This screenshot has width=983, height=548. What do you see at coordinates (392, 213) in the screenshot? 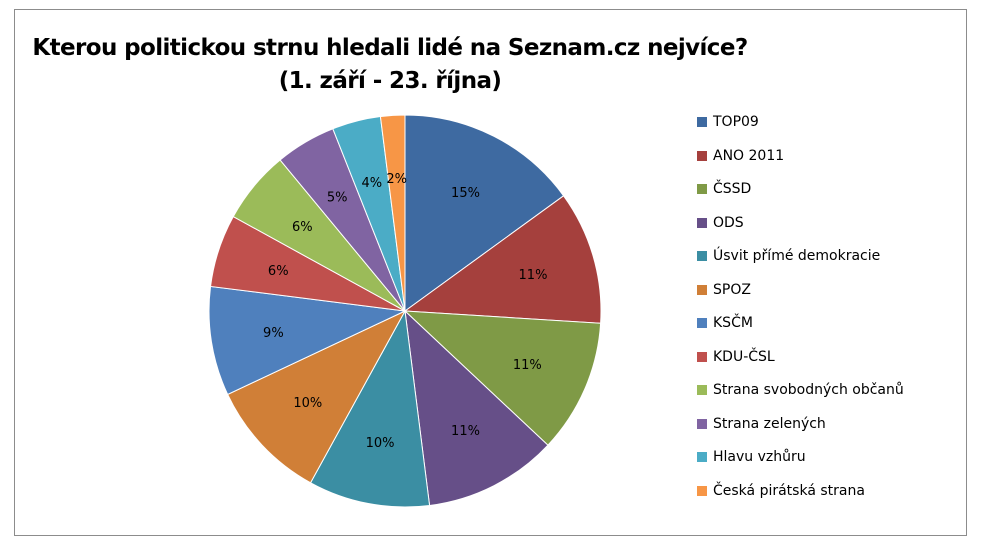
I see `pie-slice-ceska-piratska-strana` at bounding box center [392, 213].